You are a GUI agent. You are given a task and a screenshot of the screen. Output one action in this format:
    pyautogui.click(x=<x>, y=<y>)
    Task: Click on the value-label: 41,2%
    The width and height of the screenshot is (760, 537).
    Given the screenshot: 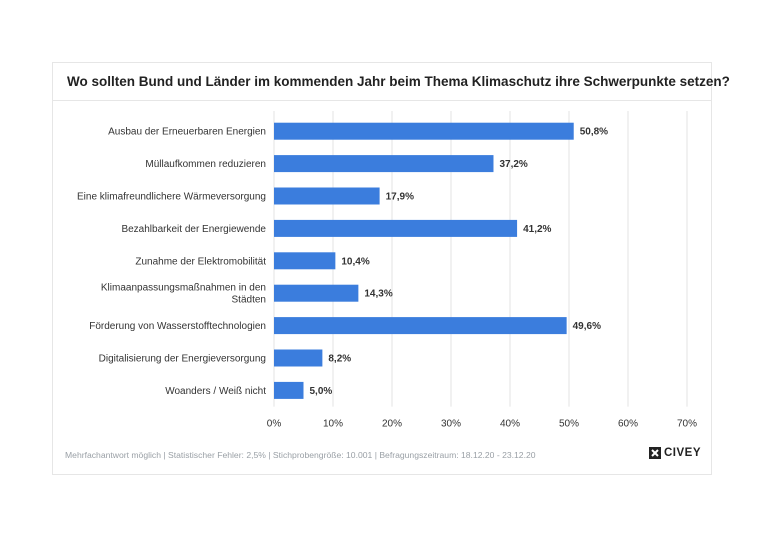 What is the action you would take?
    pyautogui.click(x=537, y=229)
    